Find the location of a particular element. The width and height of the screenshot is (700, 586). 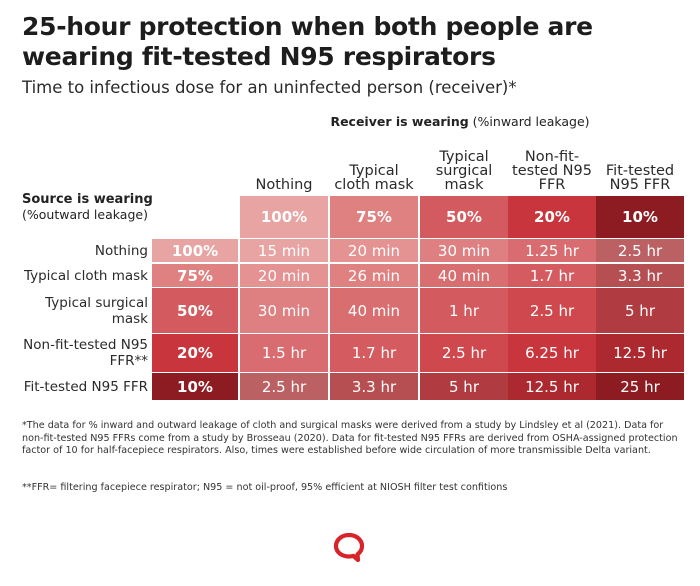

row-label: Nothing is located at coordinates (121, 250).